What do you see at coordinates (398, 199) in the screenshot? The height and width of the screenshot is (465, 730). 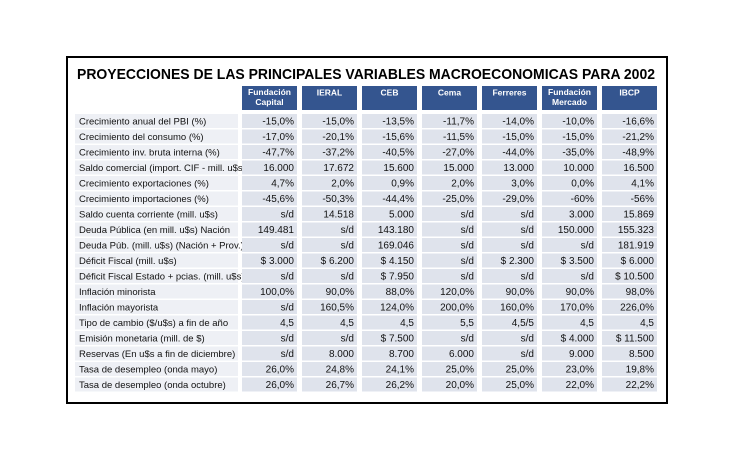 I see `cell-value: -44,4%` at bounding box center [398, 199].